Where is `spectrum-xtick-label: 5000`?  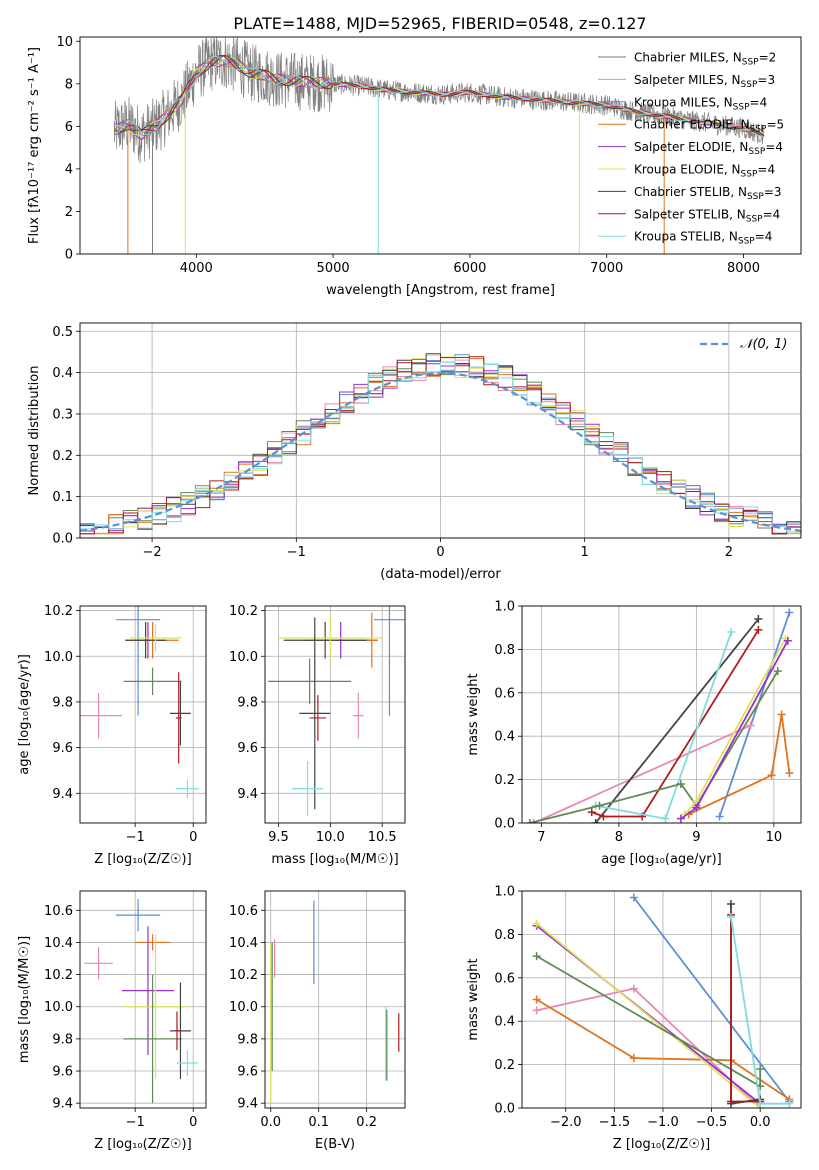 spectrum-xtick-label: 5000 is located at coordinates (333, 268).